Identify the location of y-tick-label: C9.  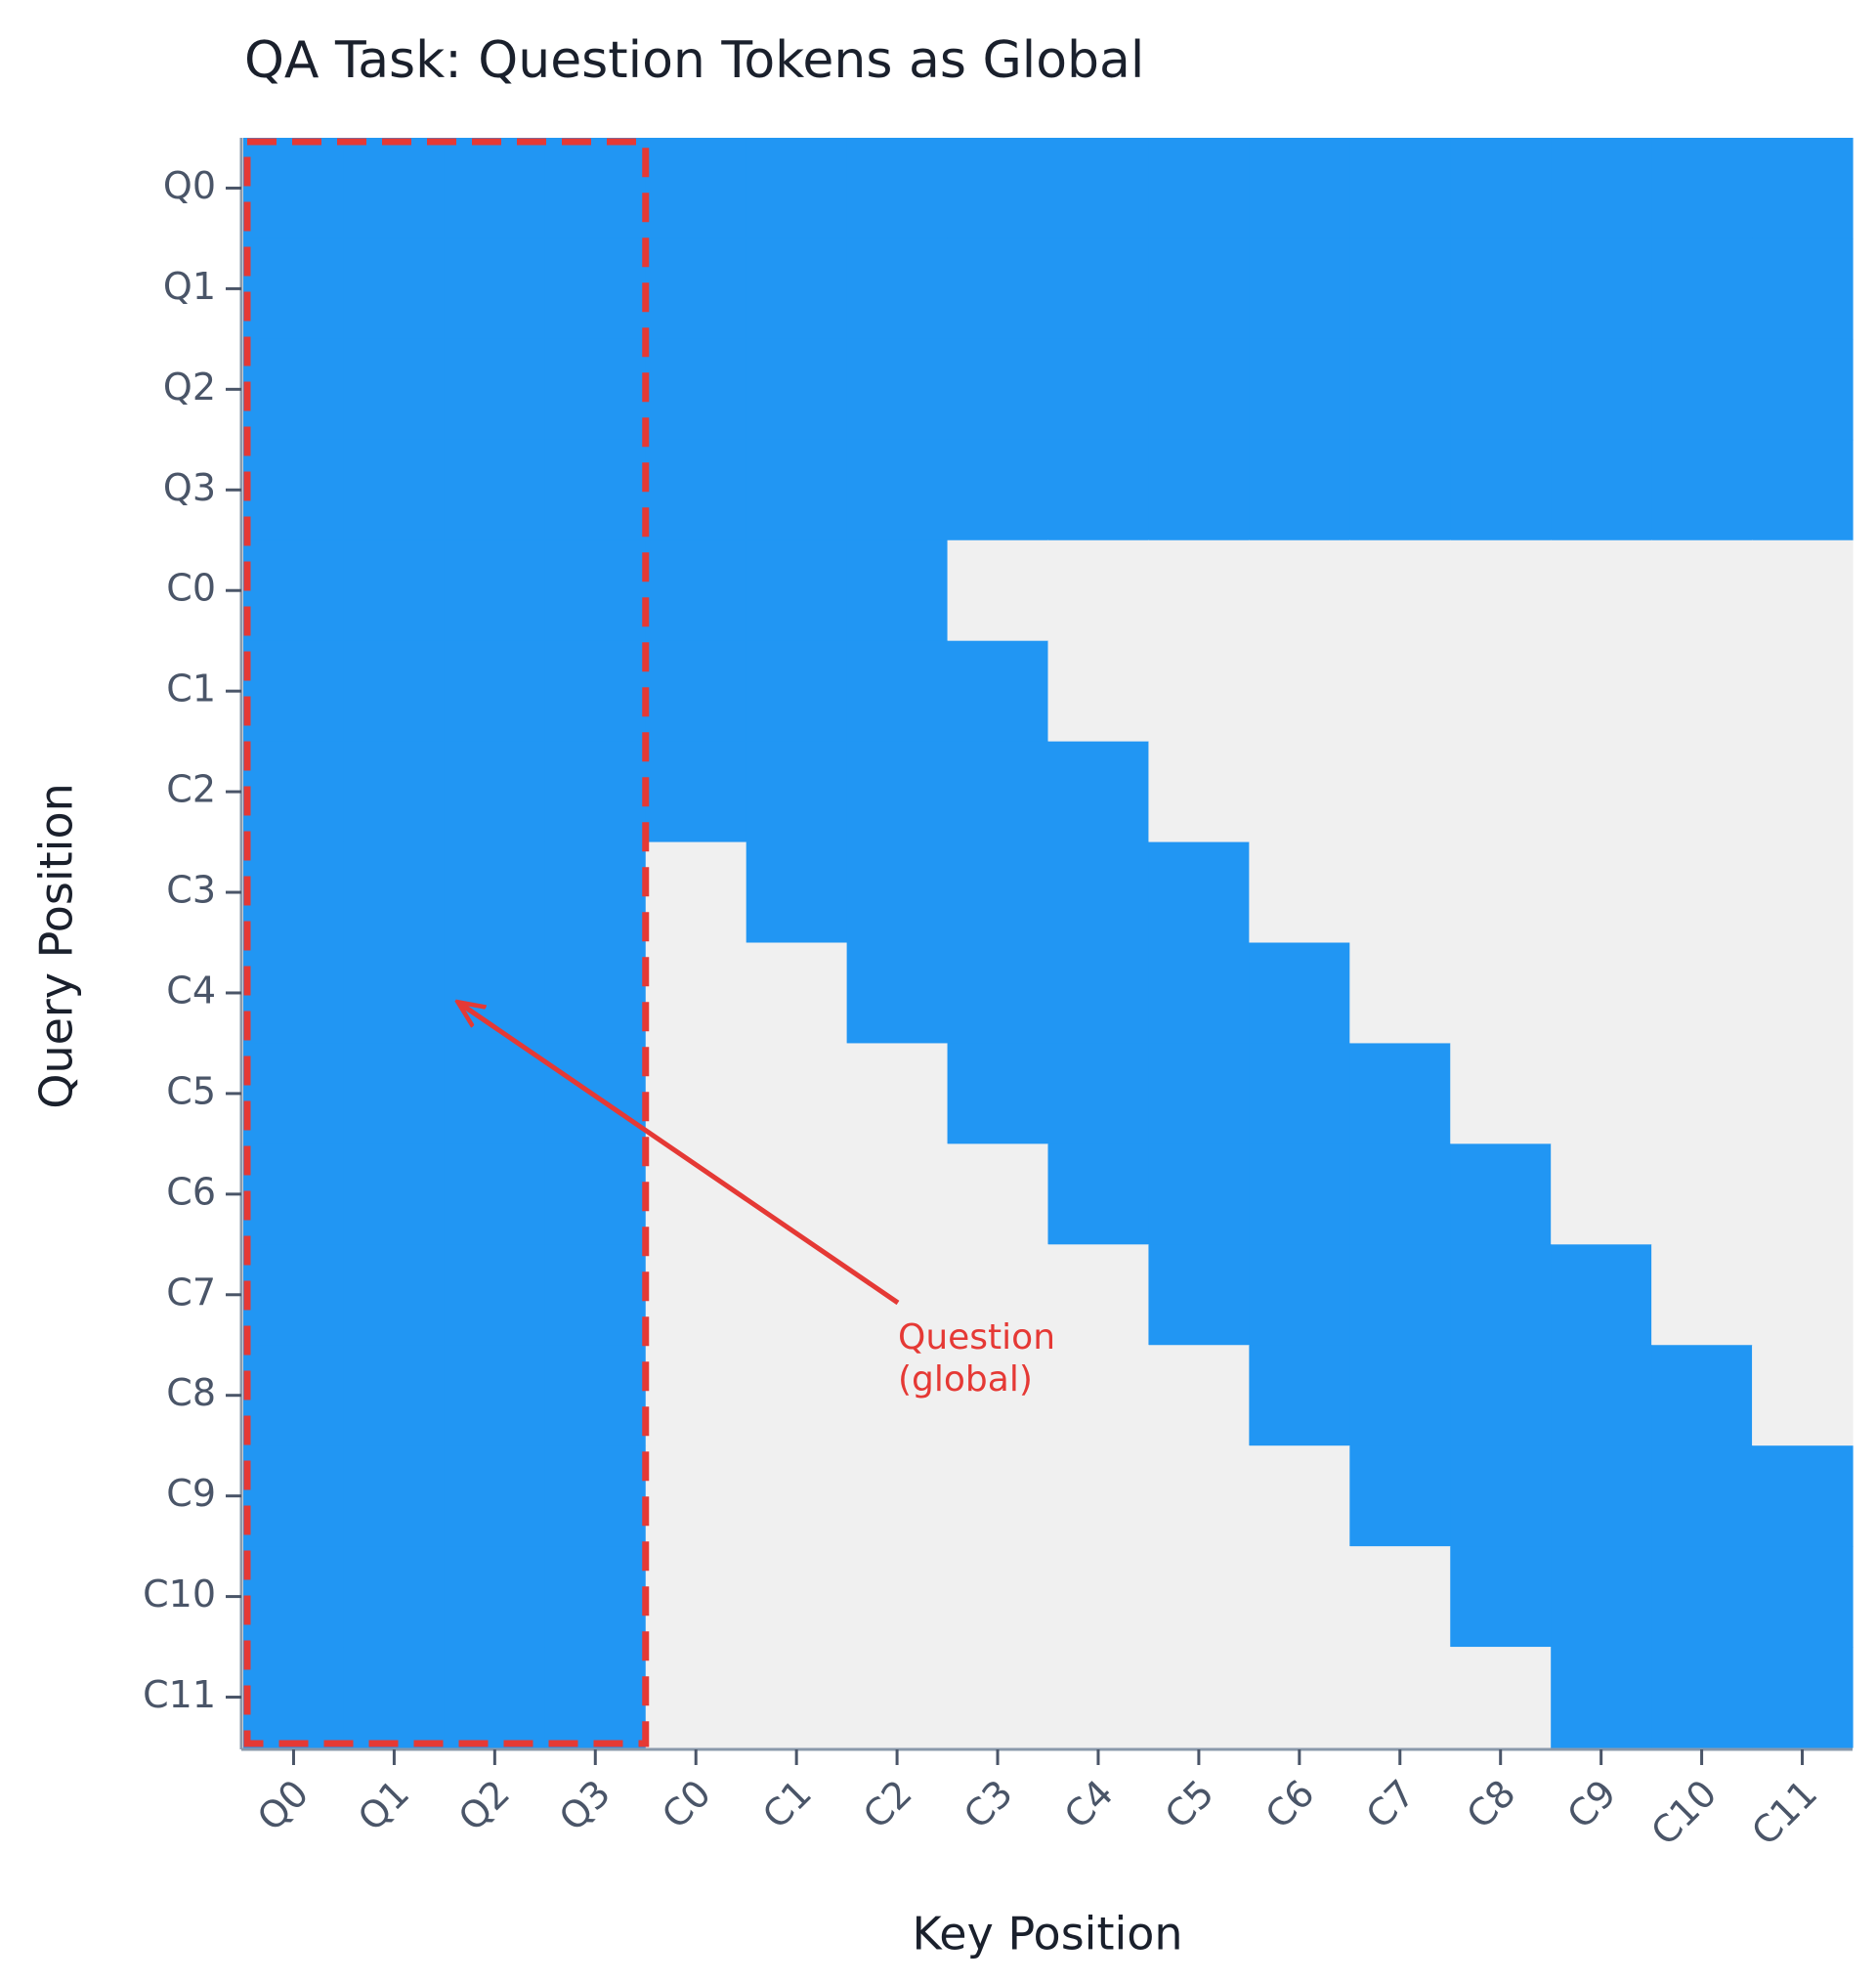
(191, 1494).